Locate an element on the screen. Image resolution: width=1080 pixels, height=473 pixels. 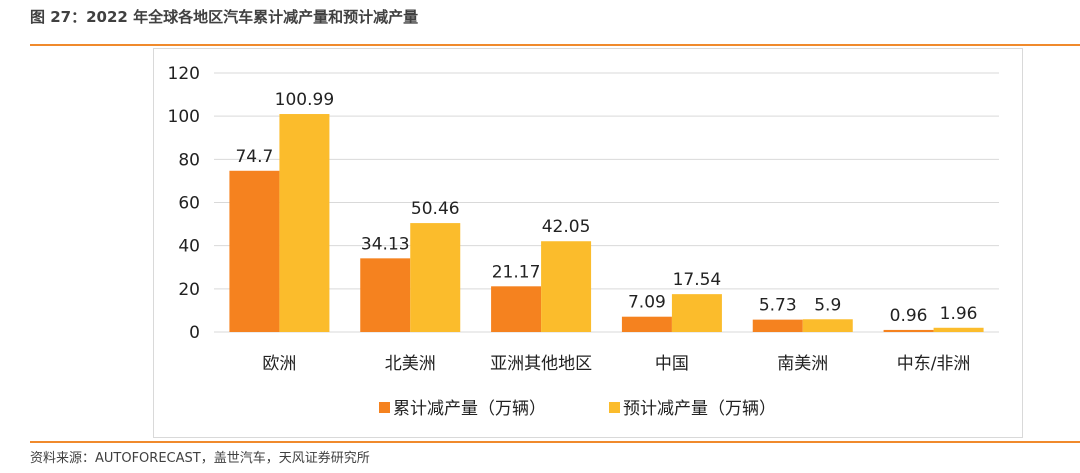
data-label: 42.05 is located at coordinates (566, 227).